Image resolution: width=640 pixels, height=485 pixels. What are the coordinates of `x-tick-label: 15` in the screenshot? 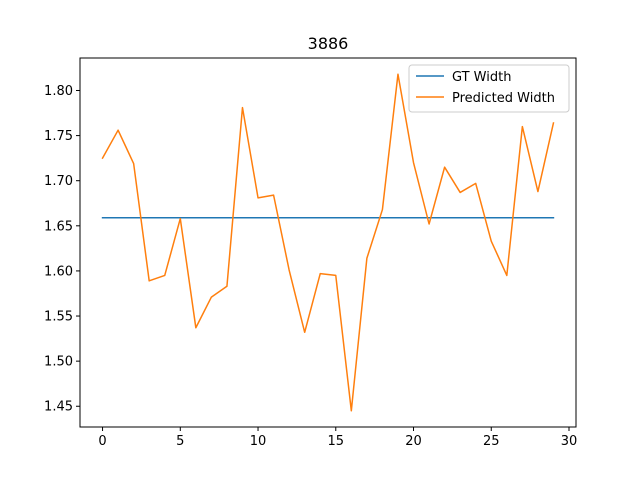 It's located at (336, 441).